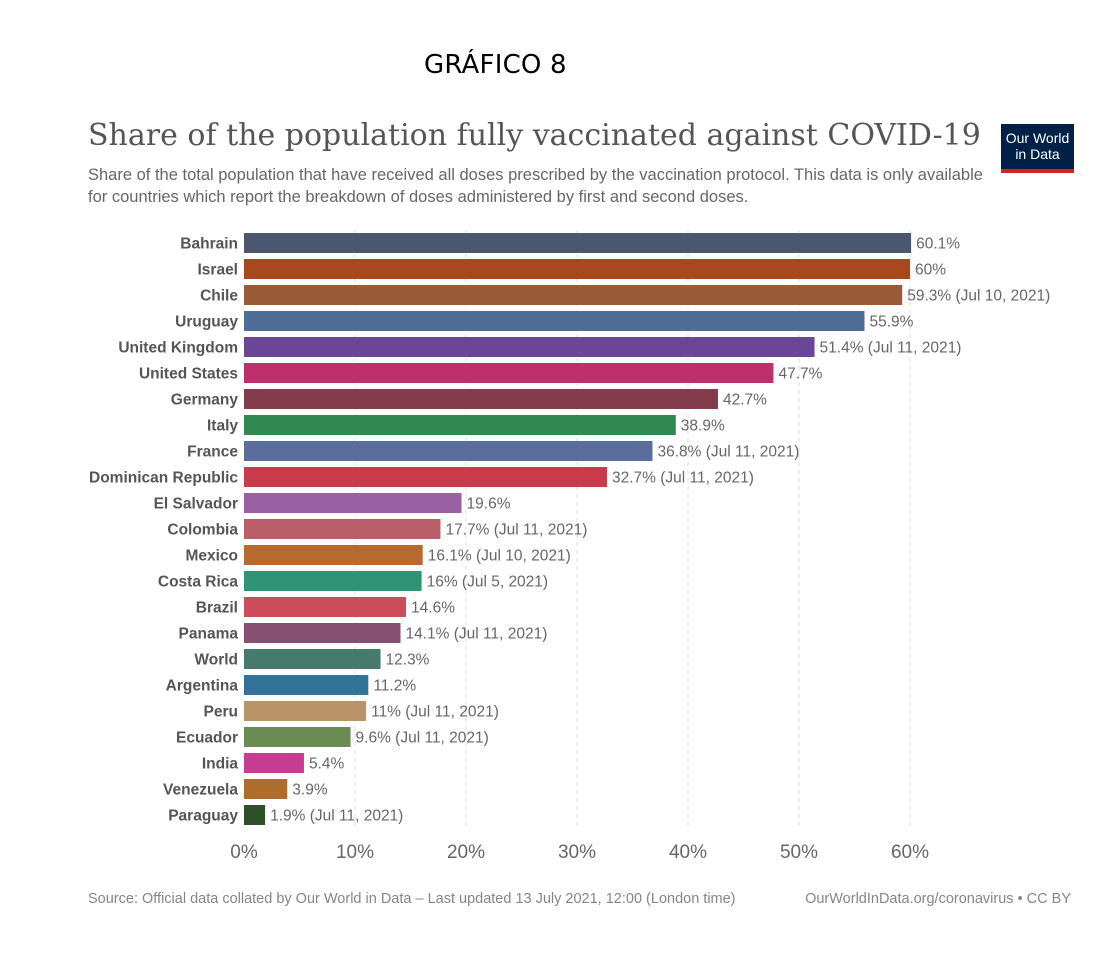 The width and height of the screenshot is (1106, 968). What do you see at coordinates (196, 504) in the screenshot?
I see `category-label-el-salvador: El Salvador` at bounding box center [196, 504].